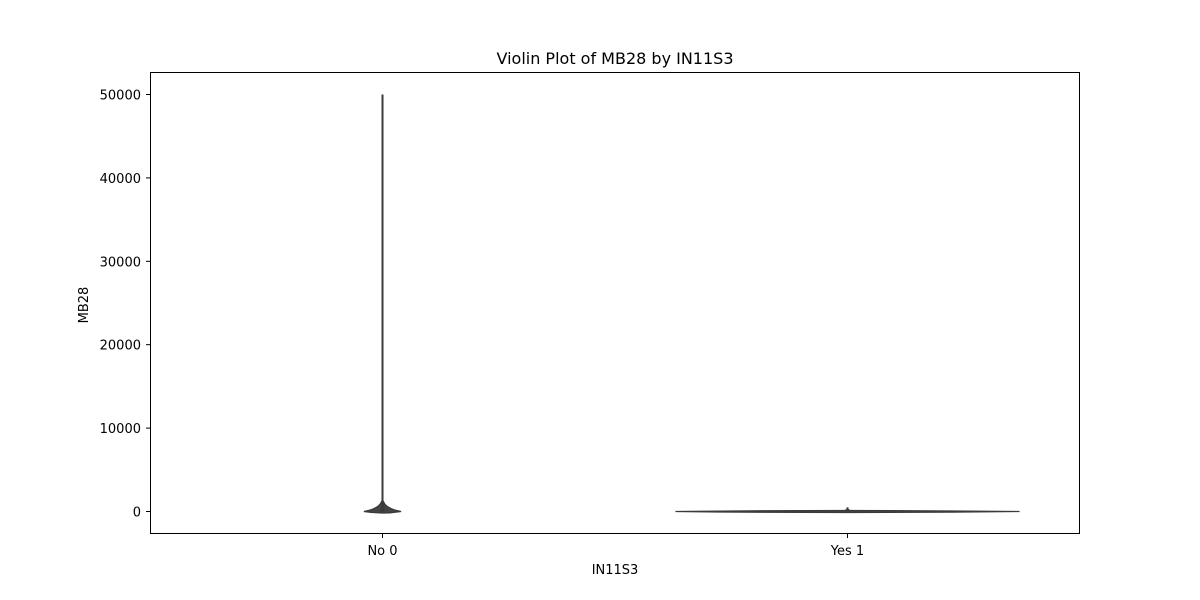 The width and height of the screenshot is (1200, 600). I want to click on y-tick-label: 30000, so click(120, 262).